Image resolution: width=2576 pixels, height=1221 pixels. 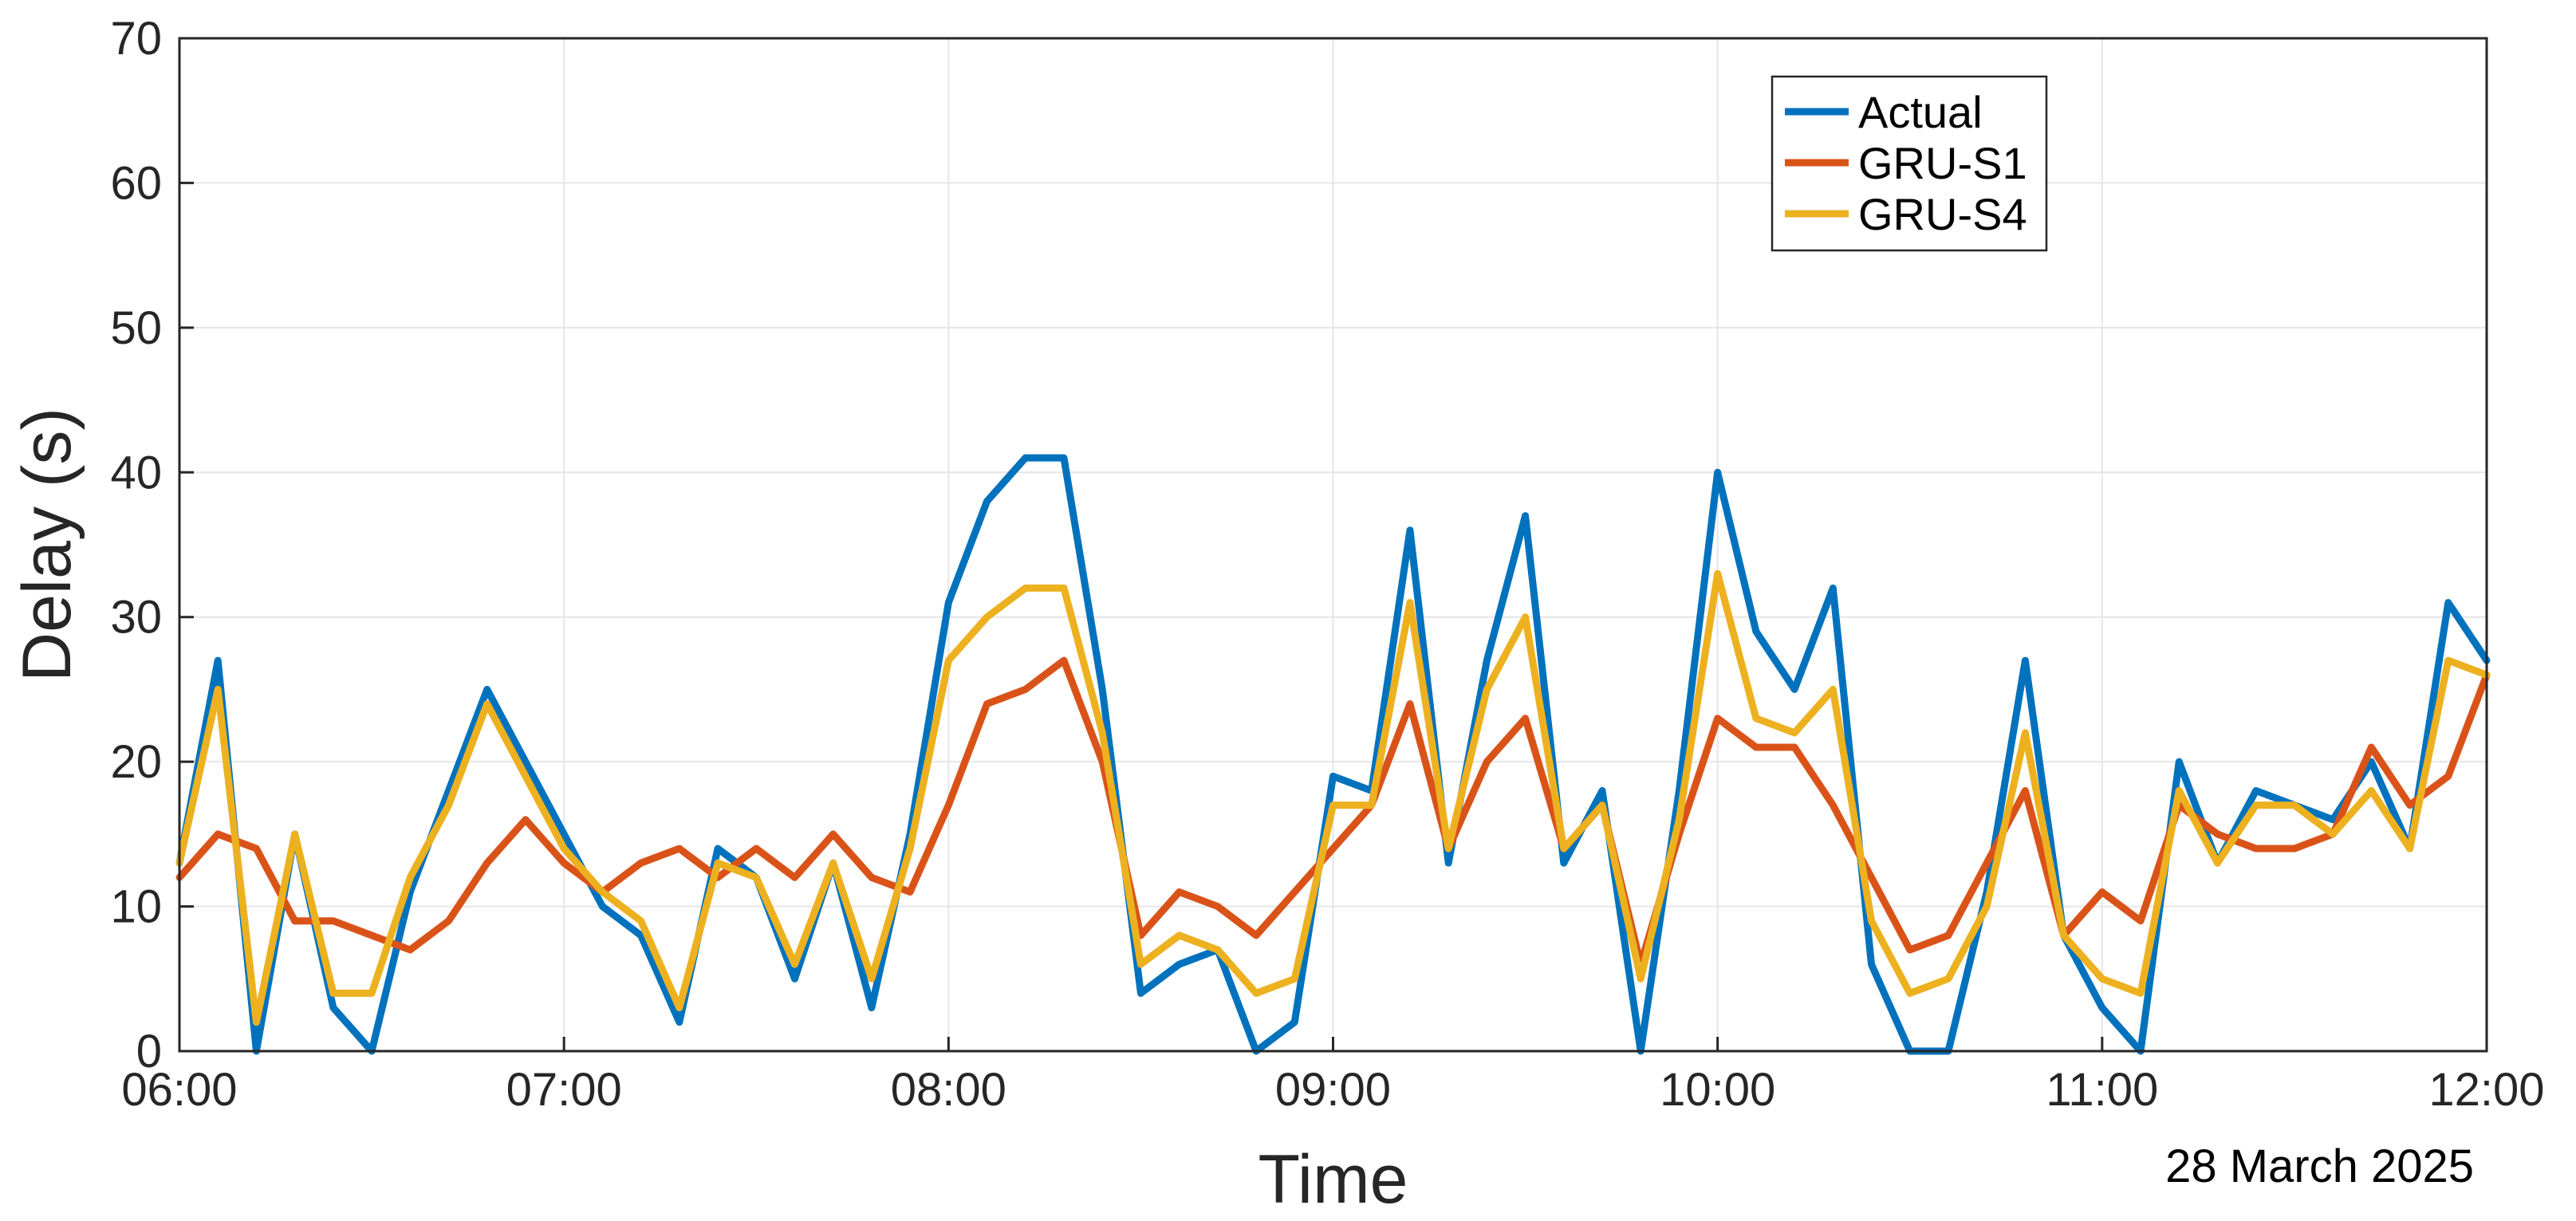 I want to click on y-tick-label: 20, so click(x=136, y=762).